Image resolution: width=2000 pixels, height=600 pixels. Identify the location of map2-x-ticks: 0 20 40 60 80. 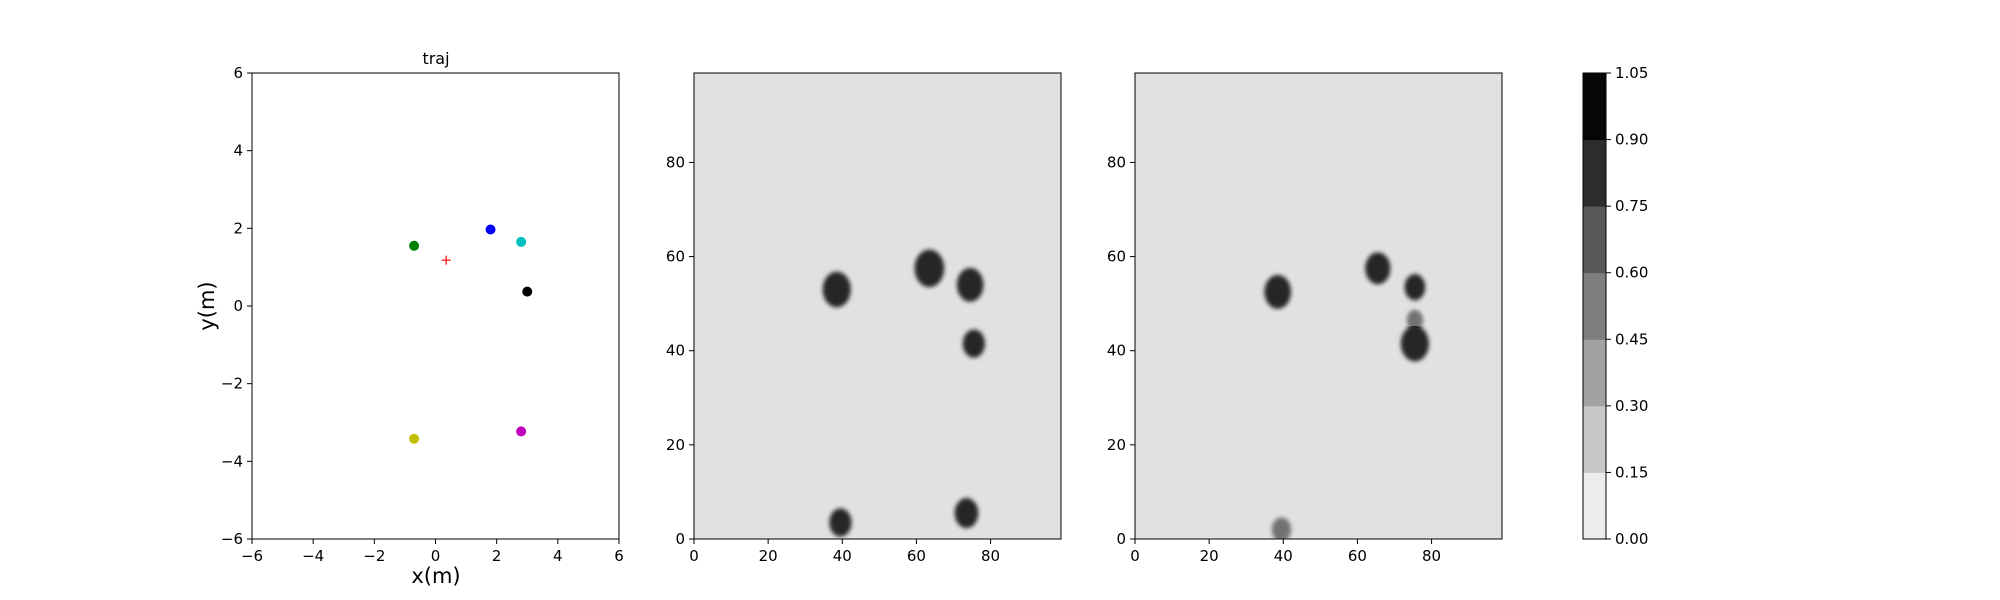
(1285, 552).